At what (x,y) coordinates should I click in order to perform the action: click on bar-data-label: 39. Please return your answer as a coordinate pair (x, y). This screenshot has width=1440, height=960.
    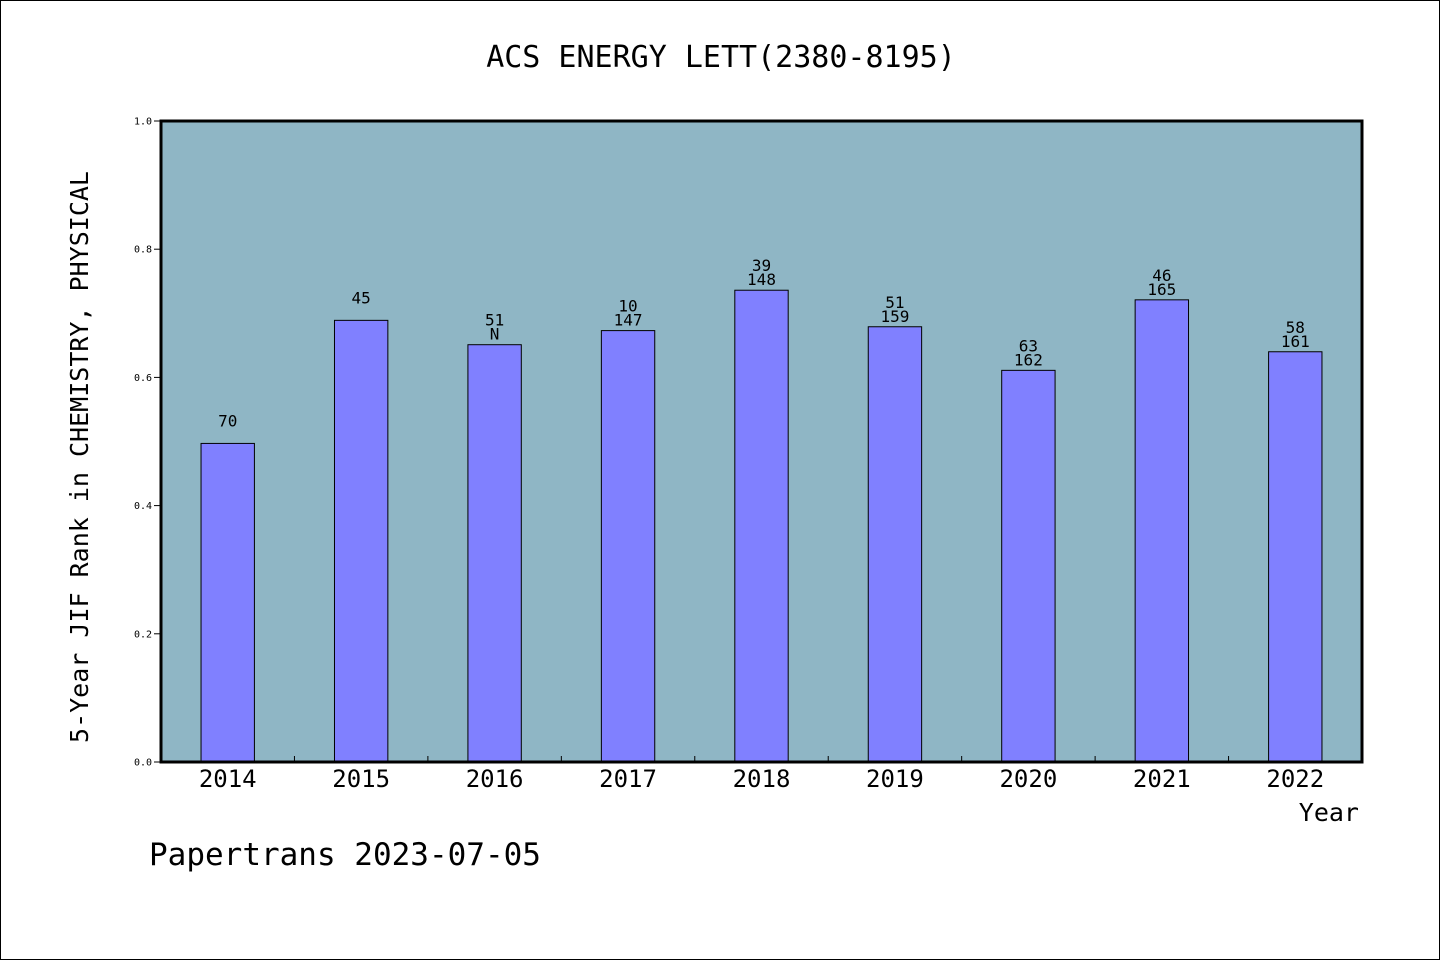
    Looking at the image, I should click on (761, 265).